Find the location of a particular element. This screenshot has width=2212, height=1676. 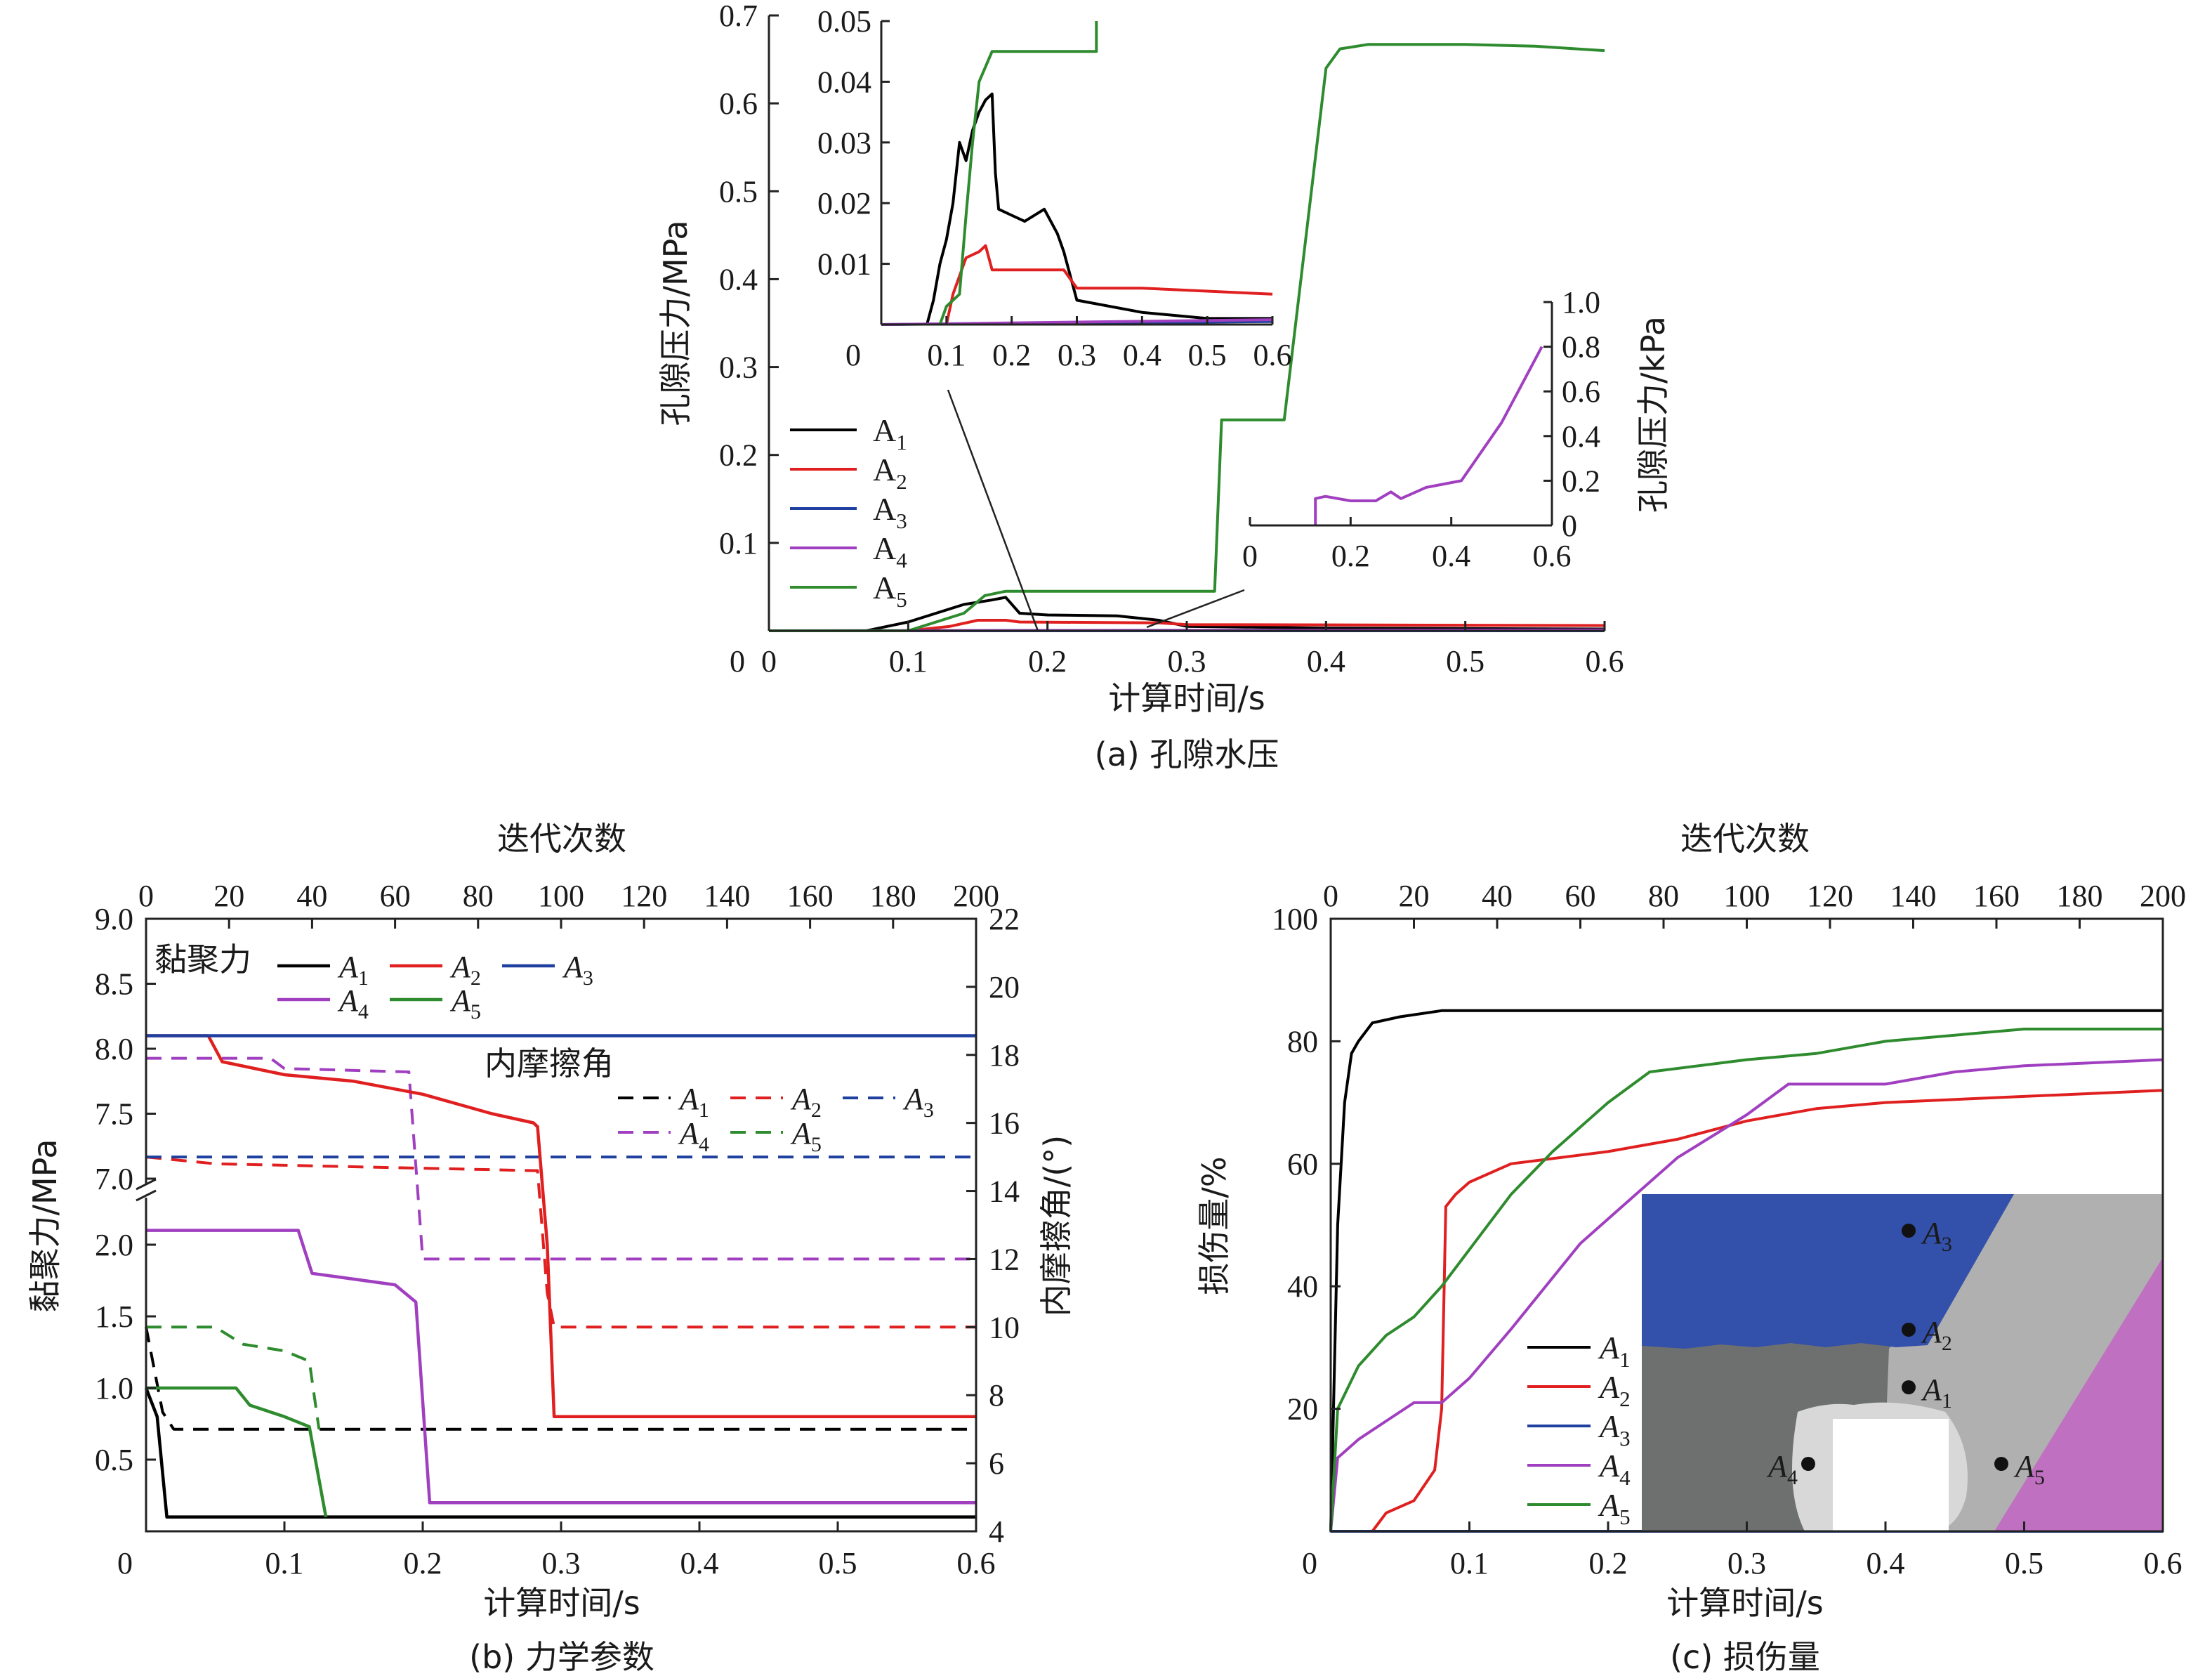

legend-label-A4: A4 is located at coordinates (1614, 1469).